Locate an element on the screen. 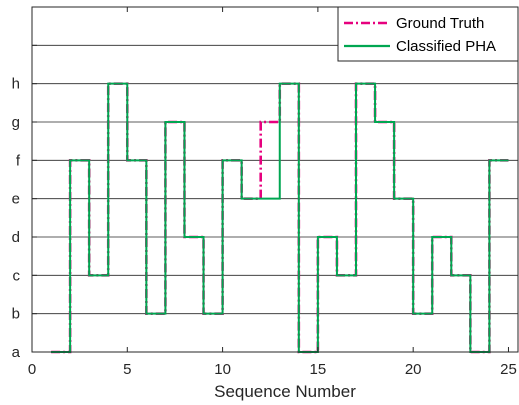 The height and width of the screenshot is (405, 519). x-axis-label: Sequence Number is located at coordinates (285, 391).